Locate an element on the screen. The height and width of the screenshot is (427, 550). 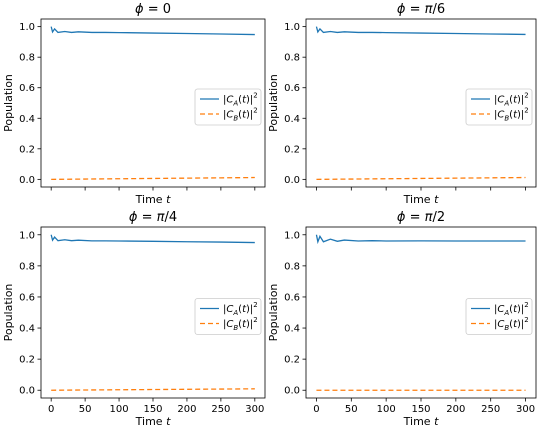
subplot-title: ϕ = 0 is located at coordinates (153, 9).